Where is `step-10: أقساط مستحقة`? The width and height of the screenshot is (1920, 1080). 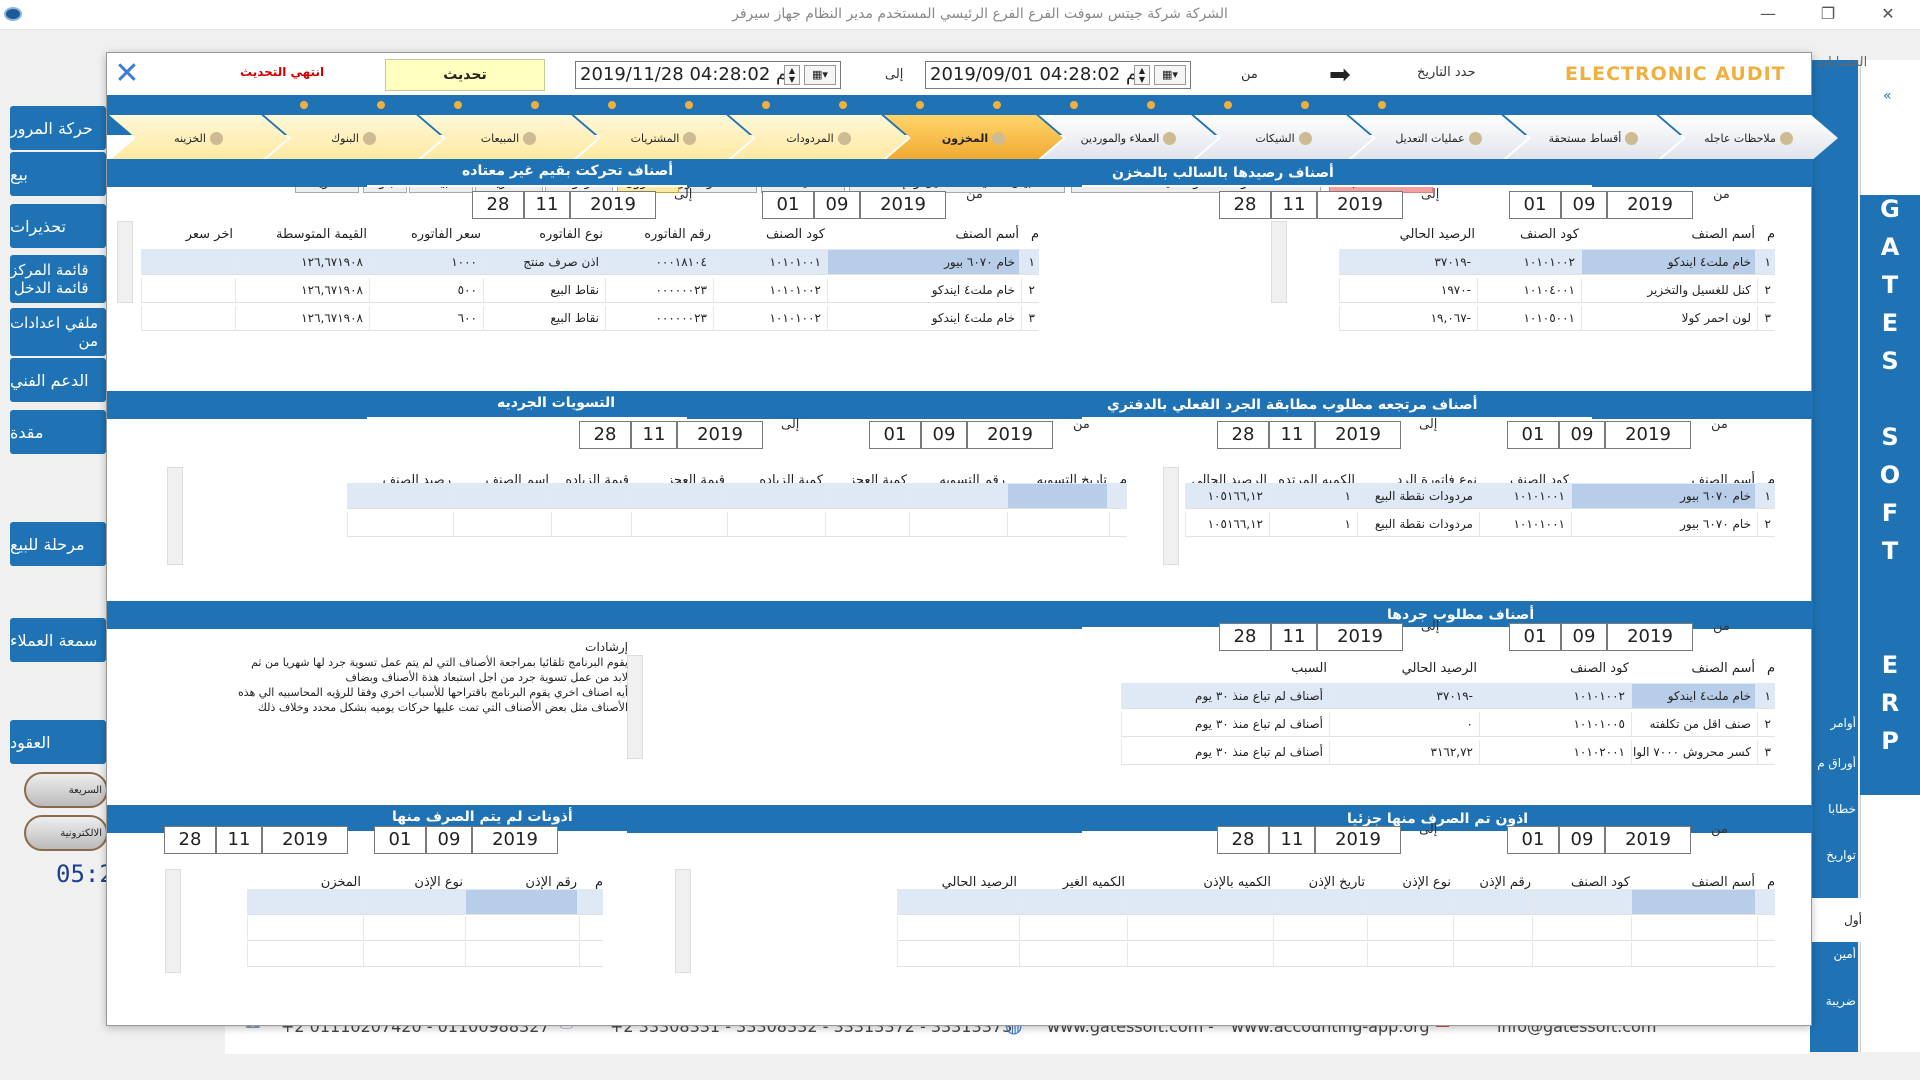
step-10: أقساط مستحقة is located at coordinates (1593, 138).